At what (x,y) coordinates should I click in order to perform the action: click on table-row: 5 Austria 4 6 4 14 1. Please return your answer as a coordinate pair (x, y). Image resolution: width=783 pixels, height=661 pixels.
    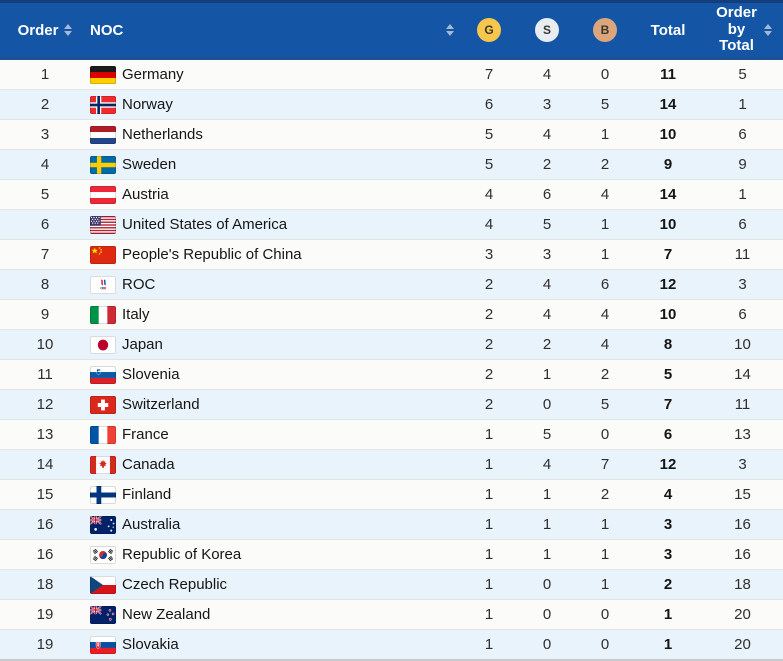
    Looking at the image, I should click on (391, 194).